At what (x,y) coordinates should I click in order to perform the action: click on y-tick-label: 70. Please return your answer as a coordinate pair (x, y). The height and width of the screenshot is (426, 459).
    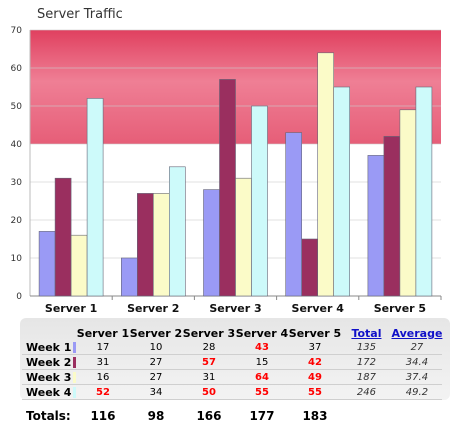
    Looking at the image, I should click on (17, 31).